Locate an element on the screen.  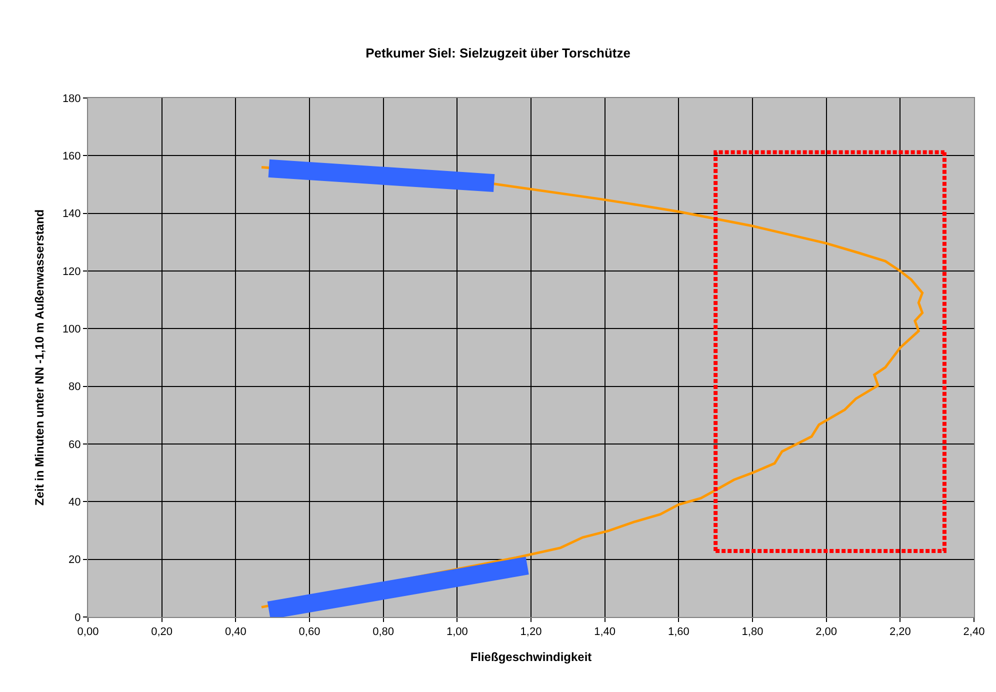
y-tick-label: 160 is located at coordinates (71, 156).